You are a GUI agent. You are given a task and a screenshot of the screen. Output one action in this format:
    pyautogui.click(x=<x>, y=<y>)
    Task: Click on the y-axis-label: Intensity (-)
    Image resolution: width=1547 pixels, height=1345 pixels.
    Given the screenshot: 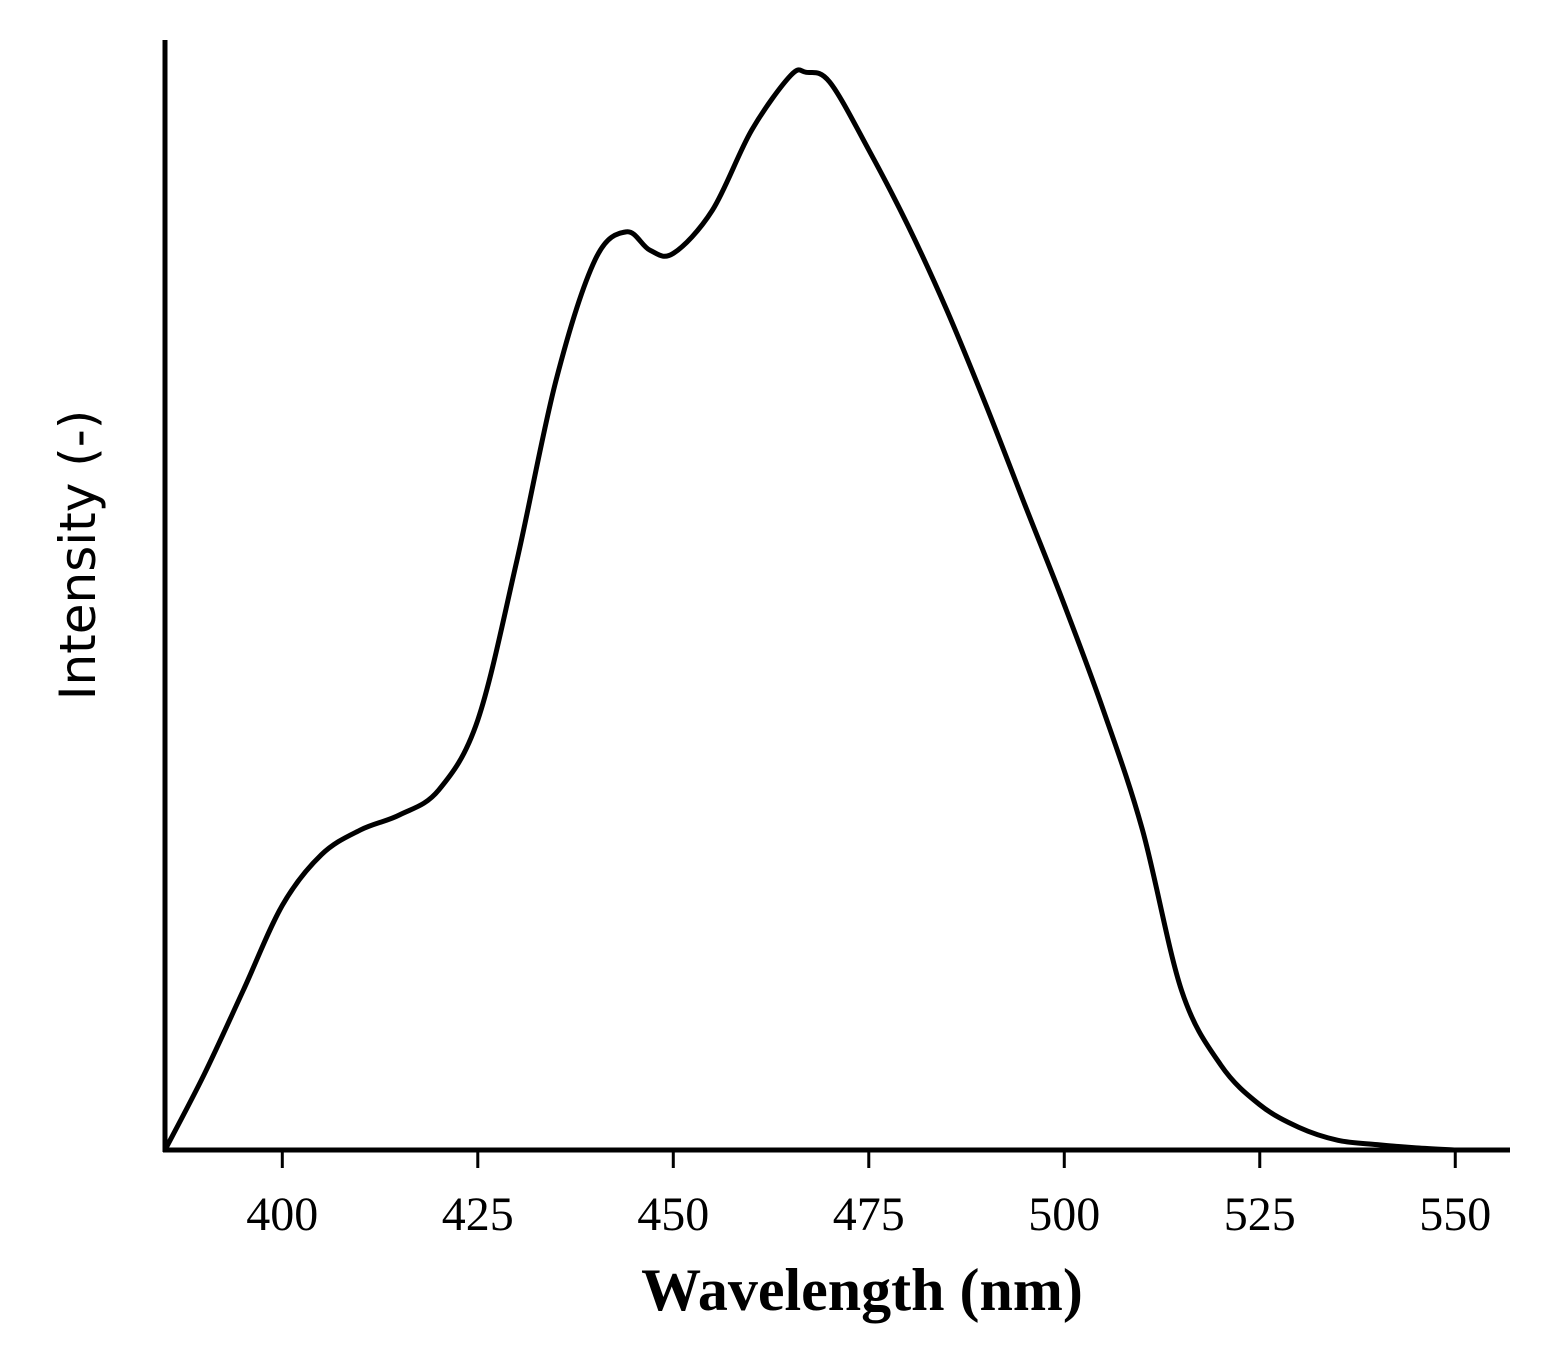 What is the action you would take?
    pyautogui.click(x=78, y=555)
    